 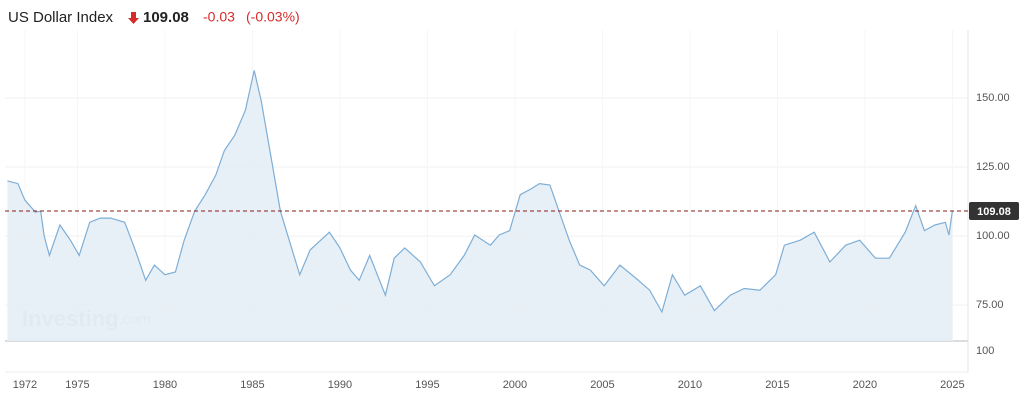 I want to click on last-price: 109.08, so click(x=166, y=17).